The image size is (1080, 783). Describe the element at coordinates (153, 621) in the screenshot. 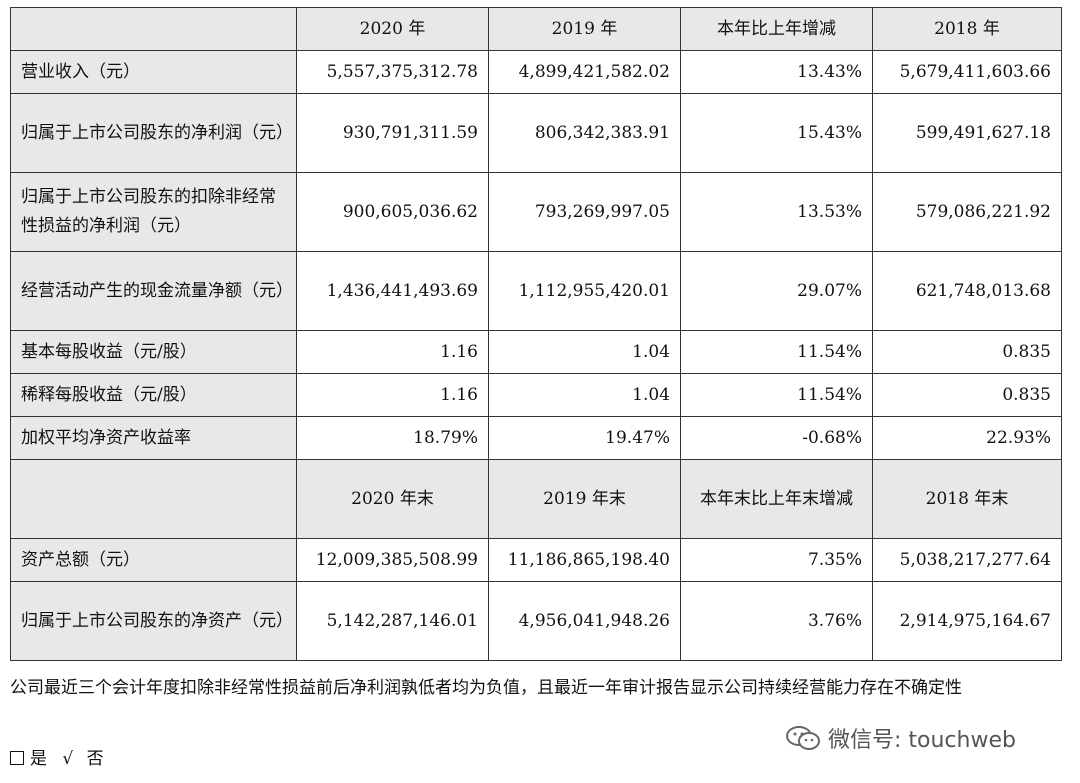

I see `row-label: 归属于上市公司股东的净资产（元）` at that location.